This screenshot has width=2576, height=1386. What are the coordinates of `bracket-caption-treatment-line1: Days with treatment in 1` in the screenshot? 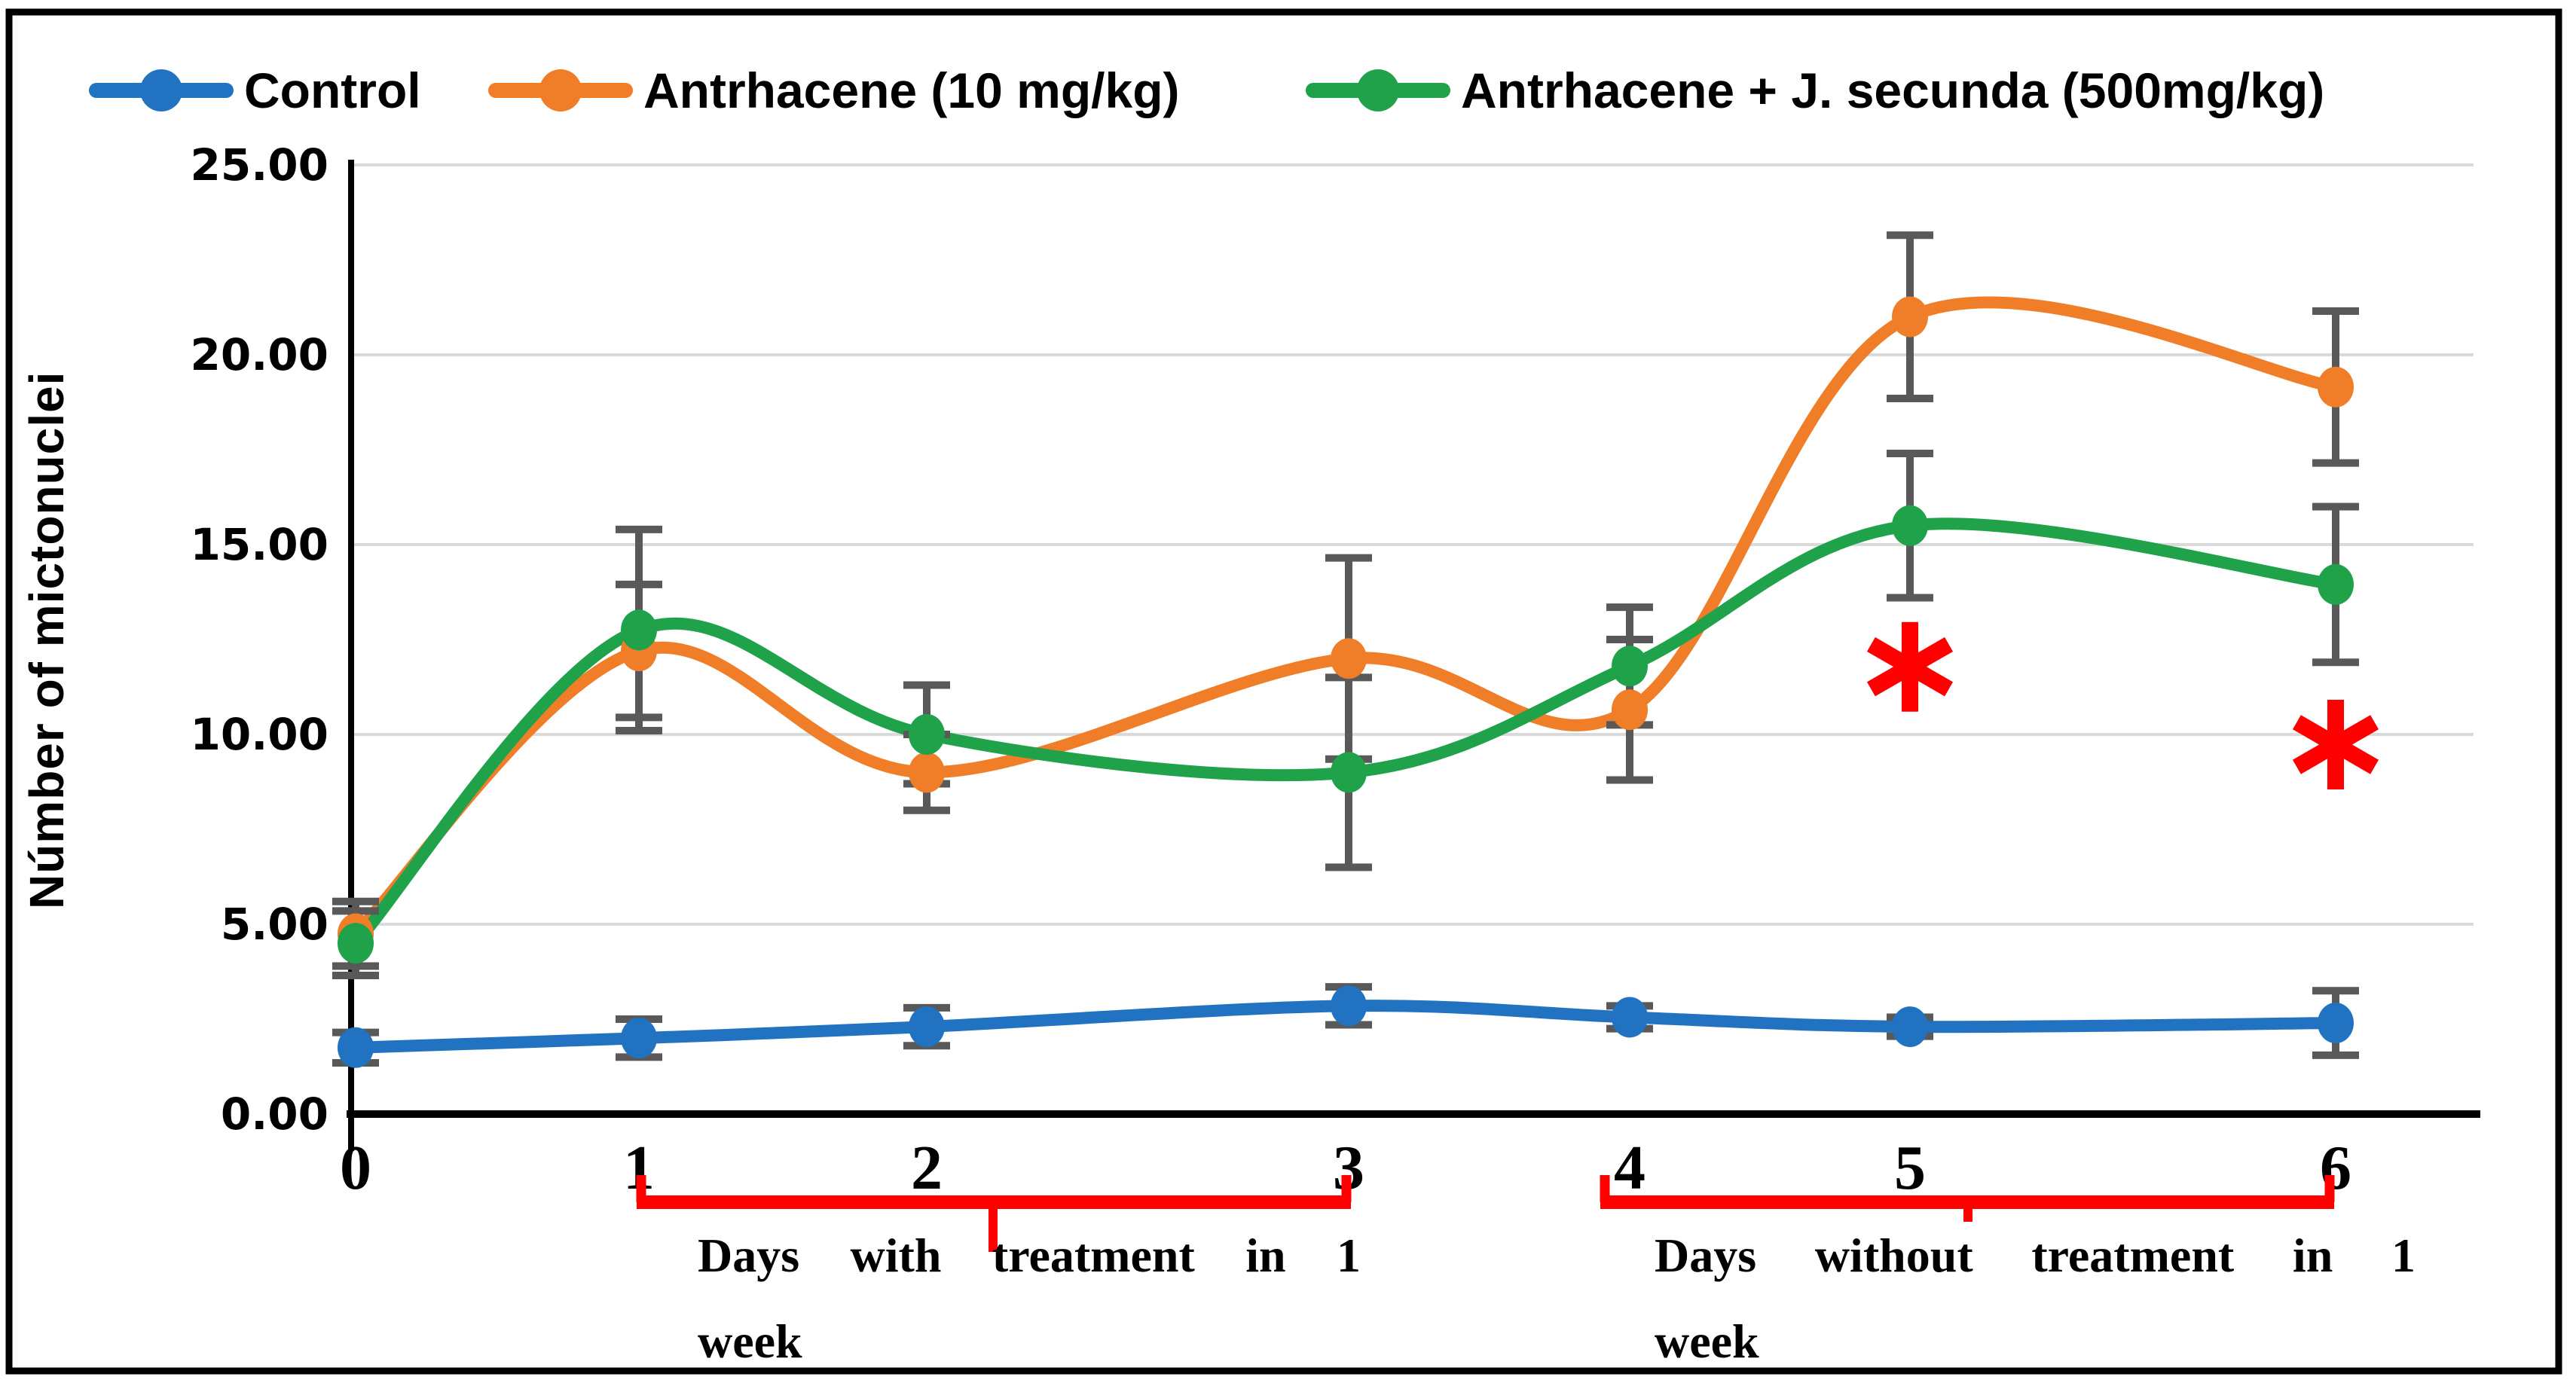 It's located at (1029, 1256).